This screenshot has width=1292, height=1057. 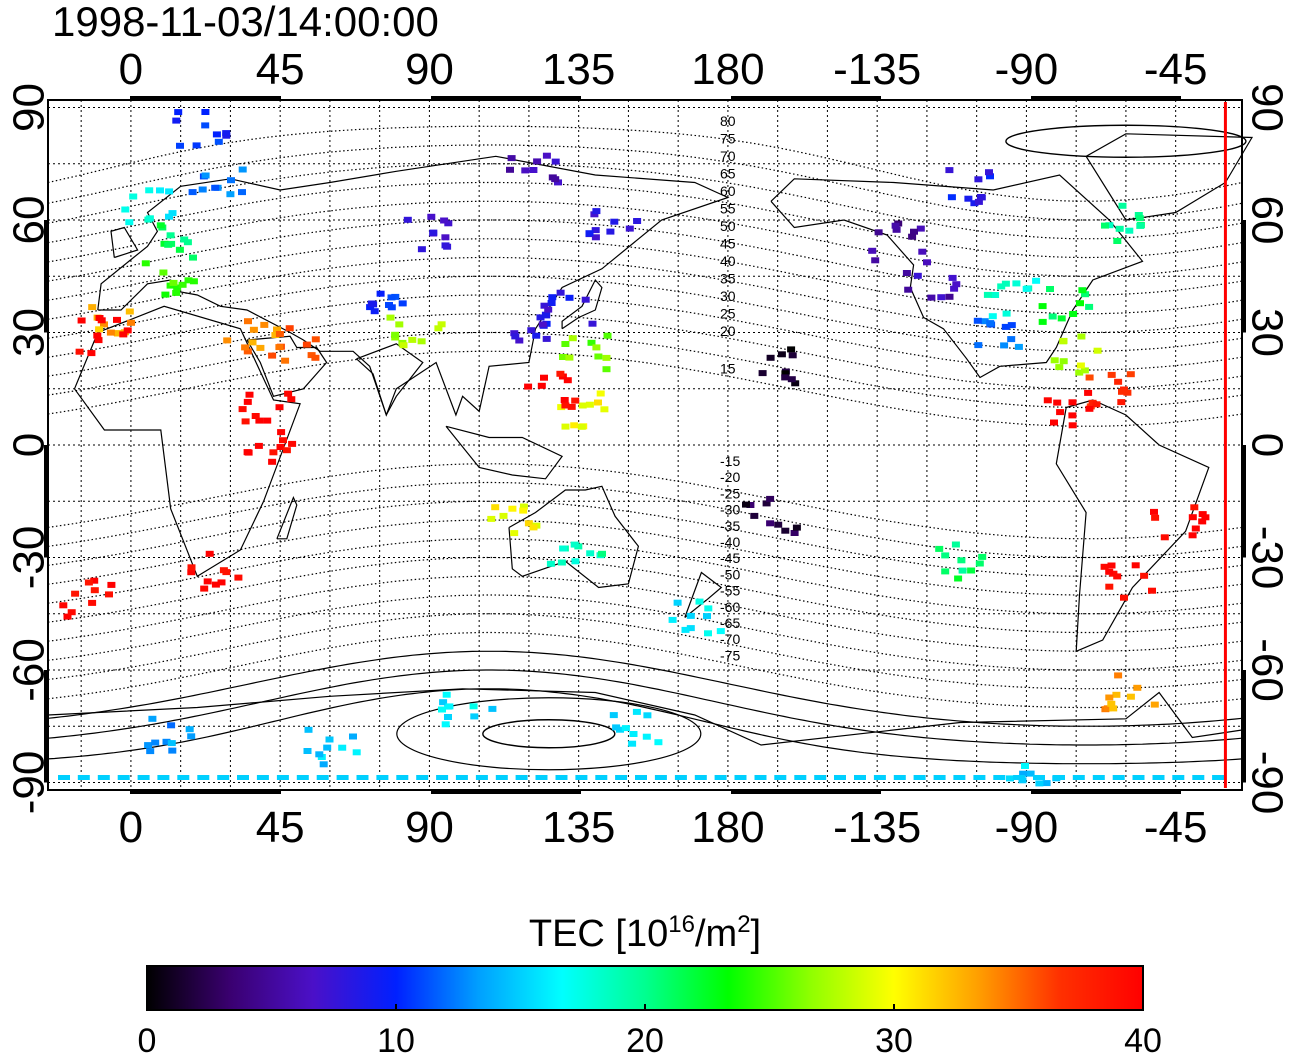 What do you see at coordinates (280, 69) in the screenshot?
I see `lon-tick-top: 45` at bounding box center [280, 69].